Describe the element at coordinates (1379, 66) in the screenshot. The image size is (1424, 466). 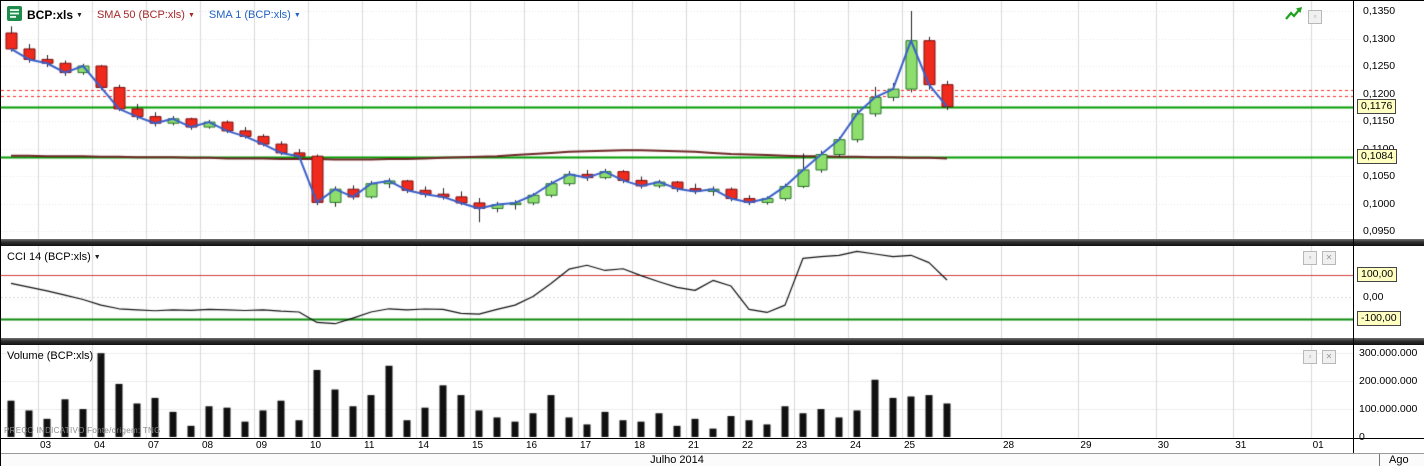
I see `price-axis-label: 0,1250` at that location.